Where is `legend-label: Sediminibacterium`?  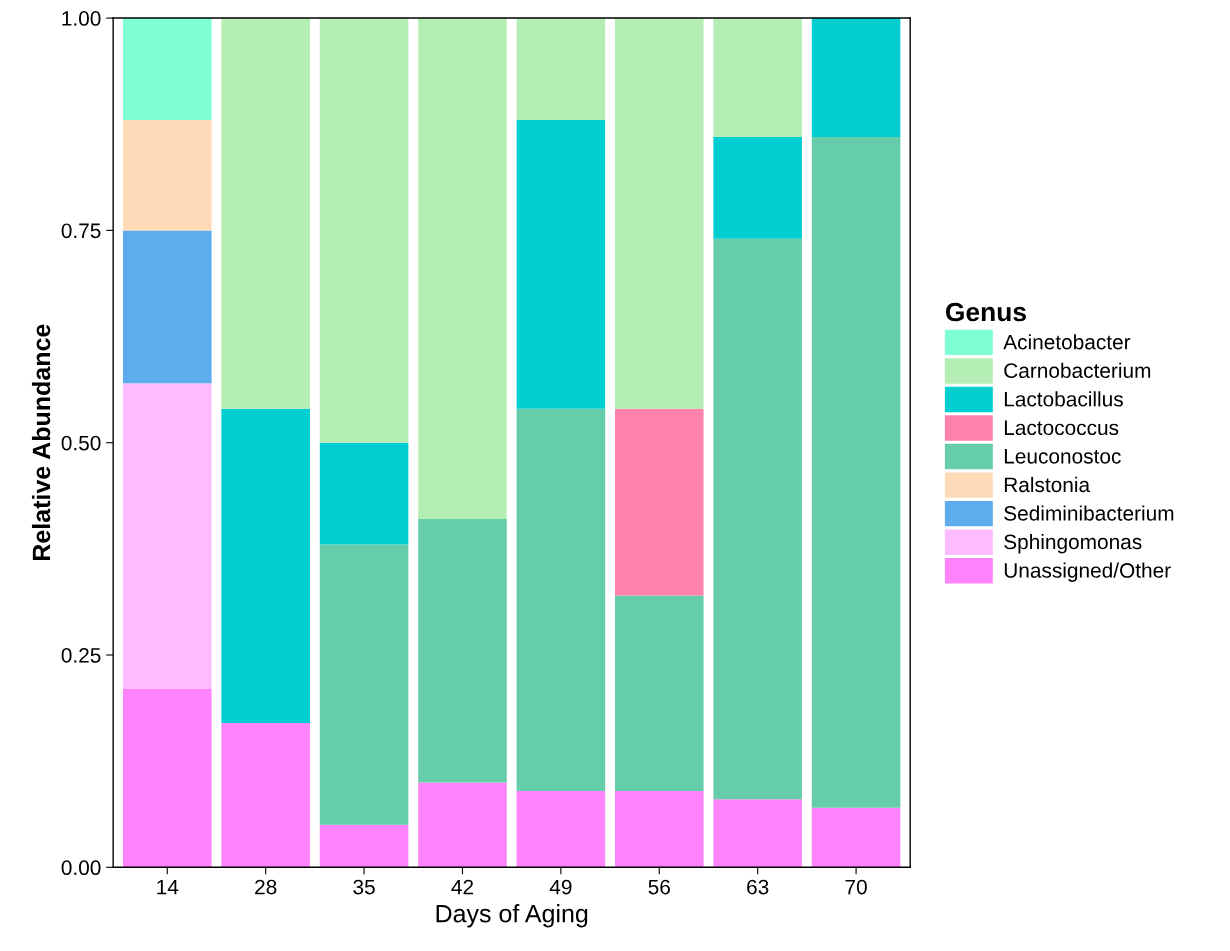
legend-label: Sediminibacterium is located at coordinates (1089, 513).